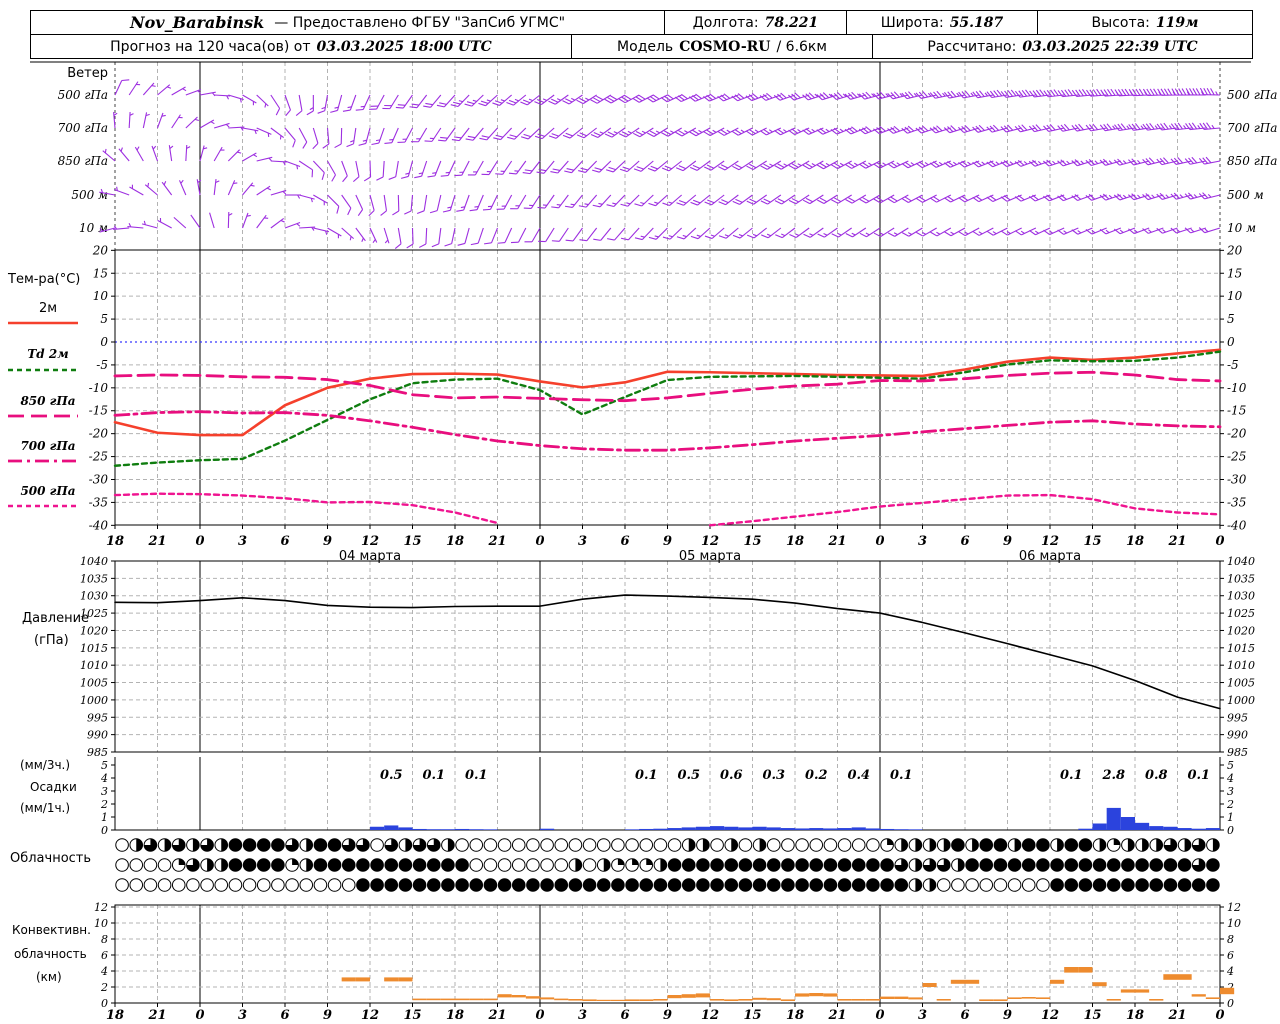  I want to click on pressure-ytick-left: 995, so click(97, 717).